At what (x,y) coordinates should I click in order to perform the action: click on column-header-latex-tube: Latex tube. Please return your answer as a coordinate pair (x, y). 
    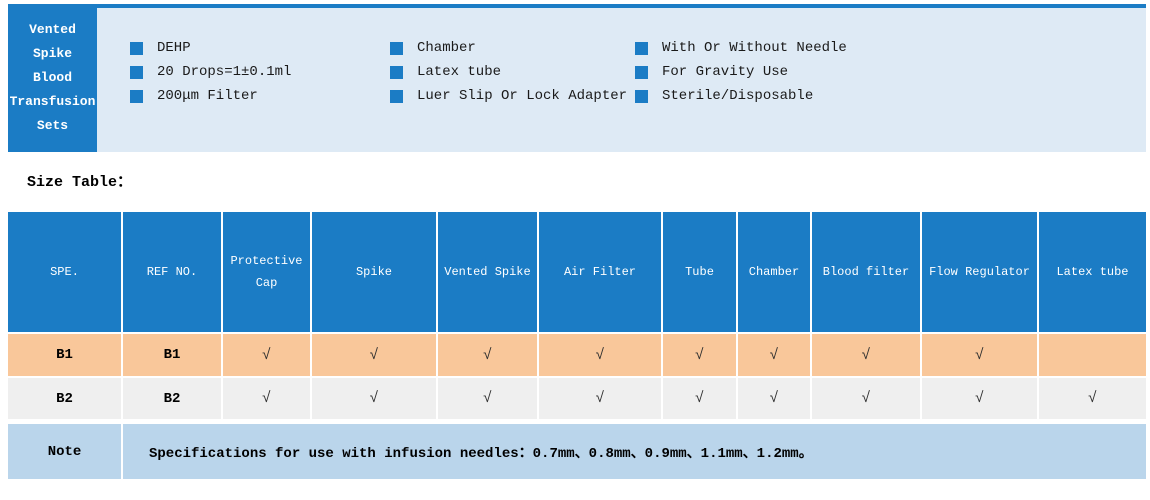
    Looking at the image, I should click on (1092, 272).